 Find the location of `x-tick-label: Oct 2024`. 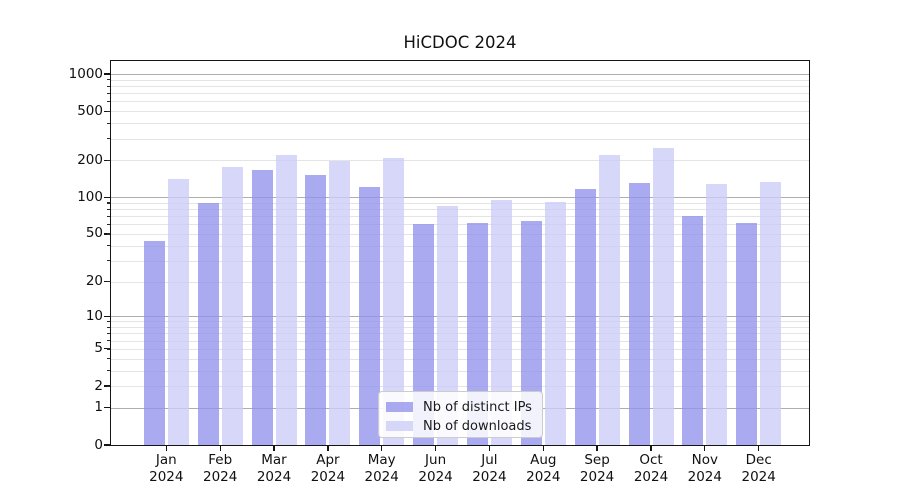

x-tick-label: Oct 2024 is located at coordinates (651, 468).